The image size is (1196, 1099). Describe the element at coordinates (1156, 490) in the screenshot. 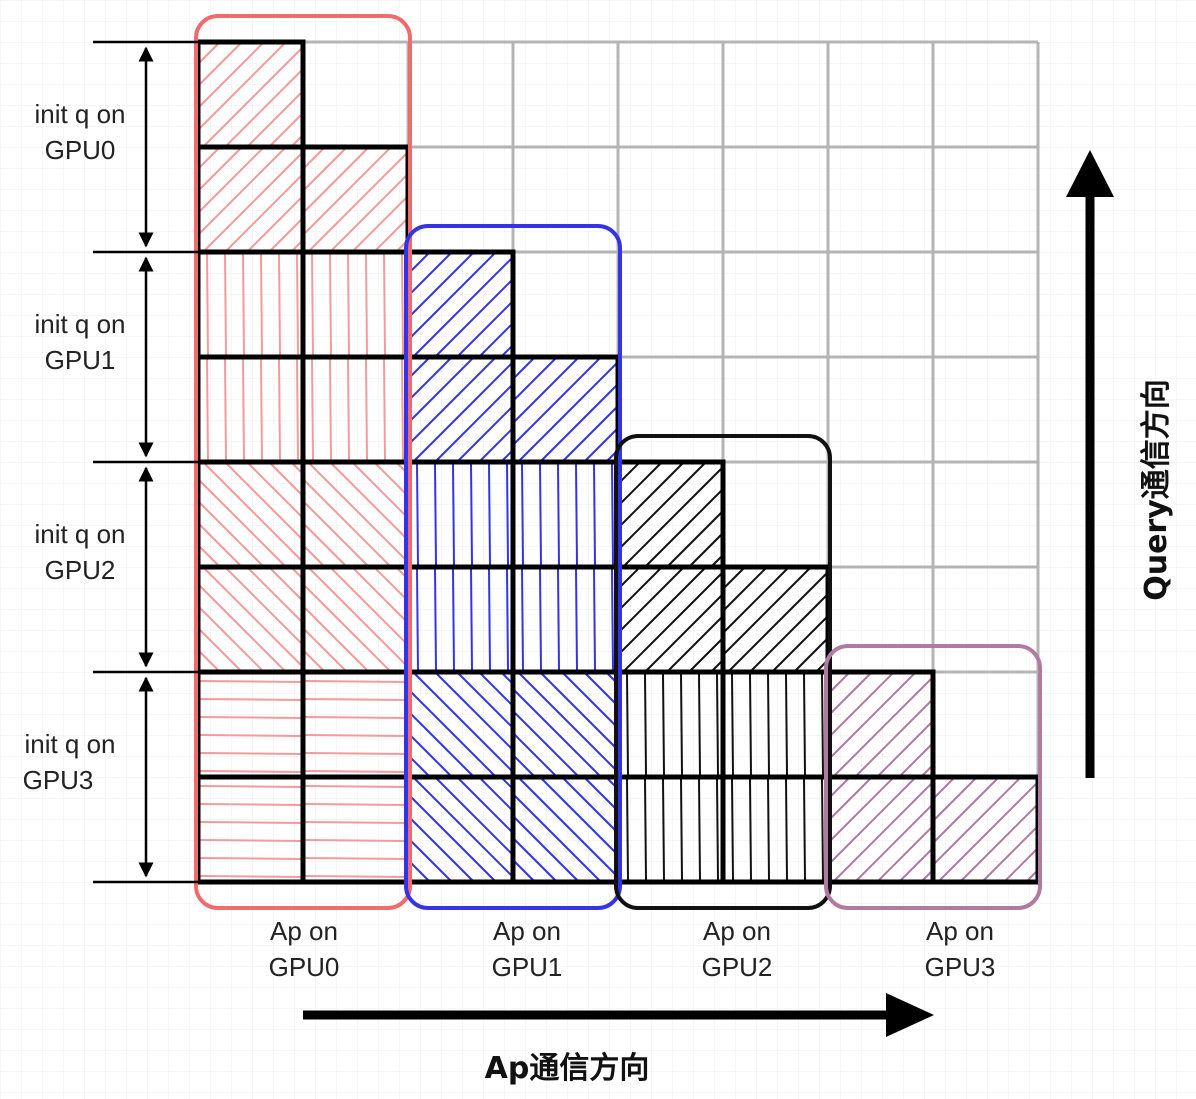

I see `y-axis-title: Query通信方向` at that location.